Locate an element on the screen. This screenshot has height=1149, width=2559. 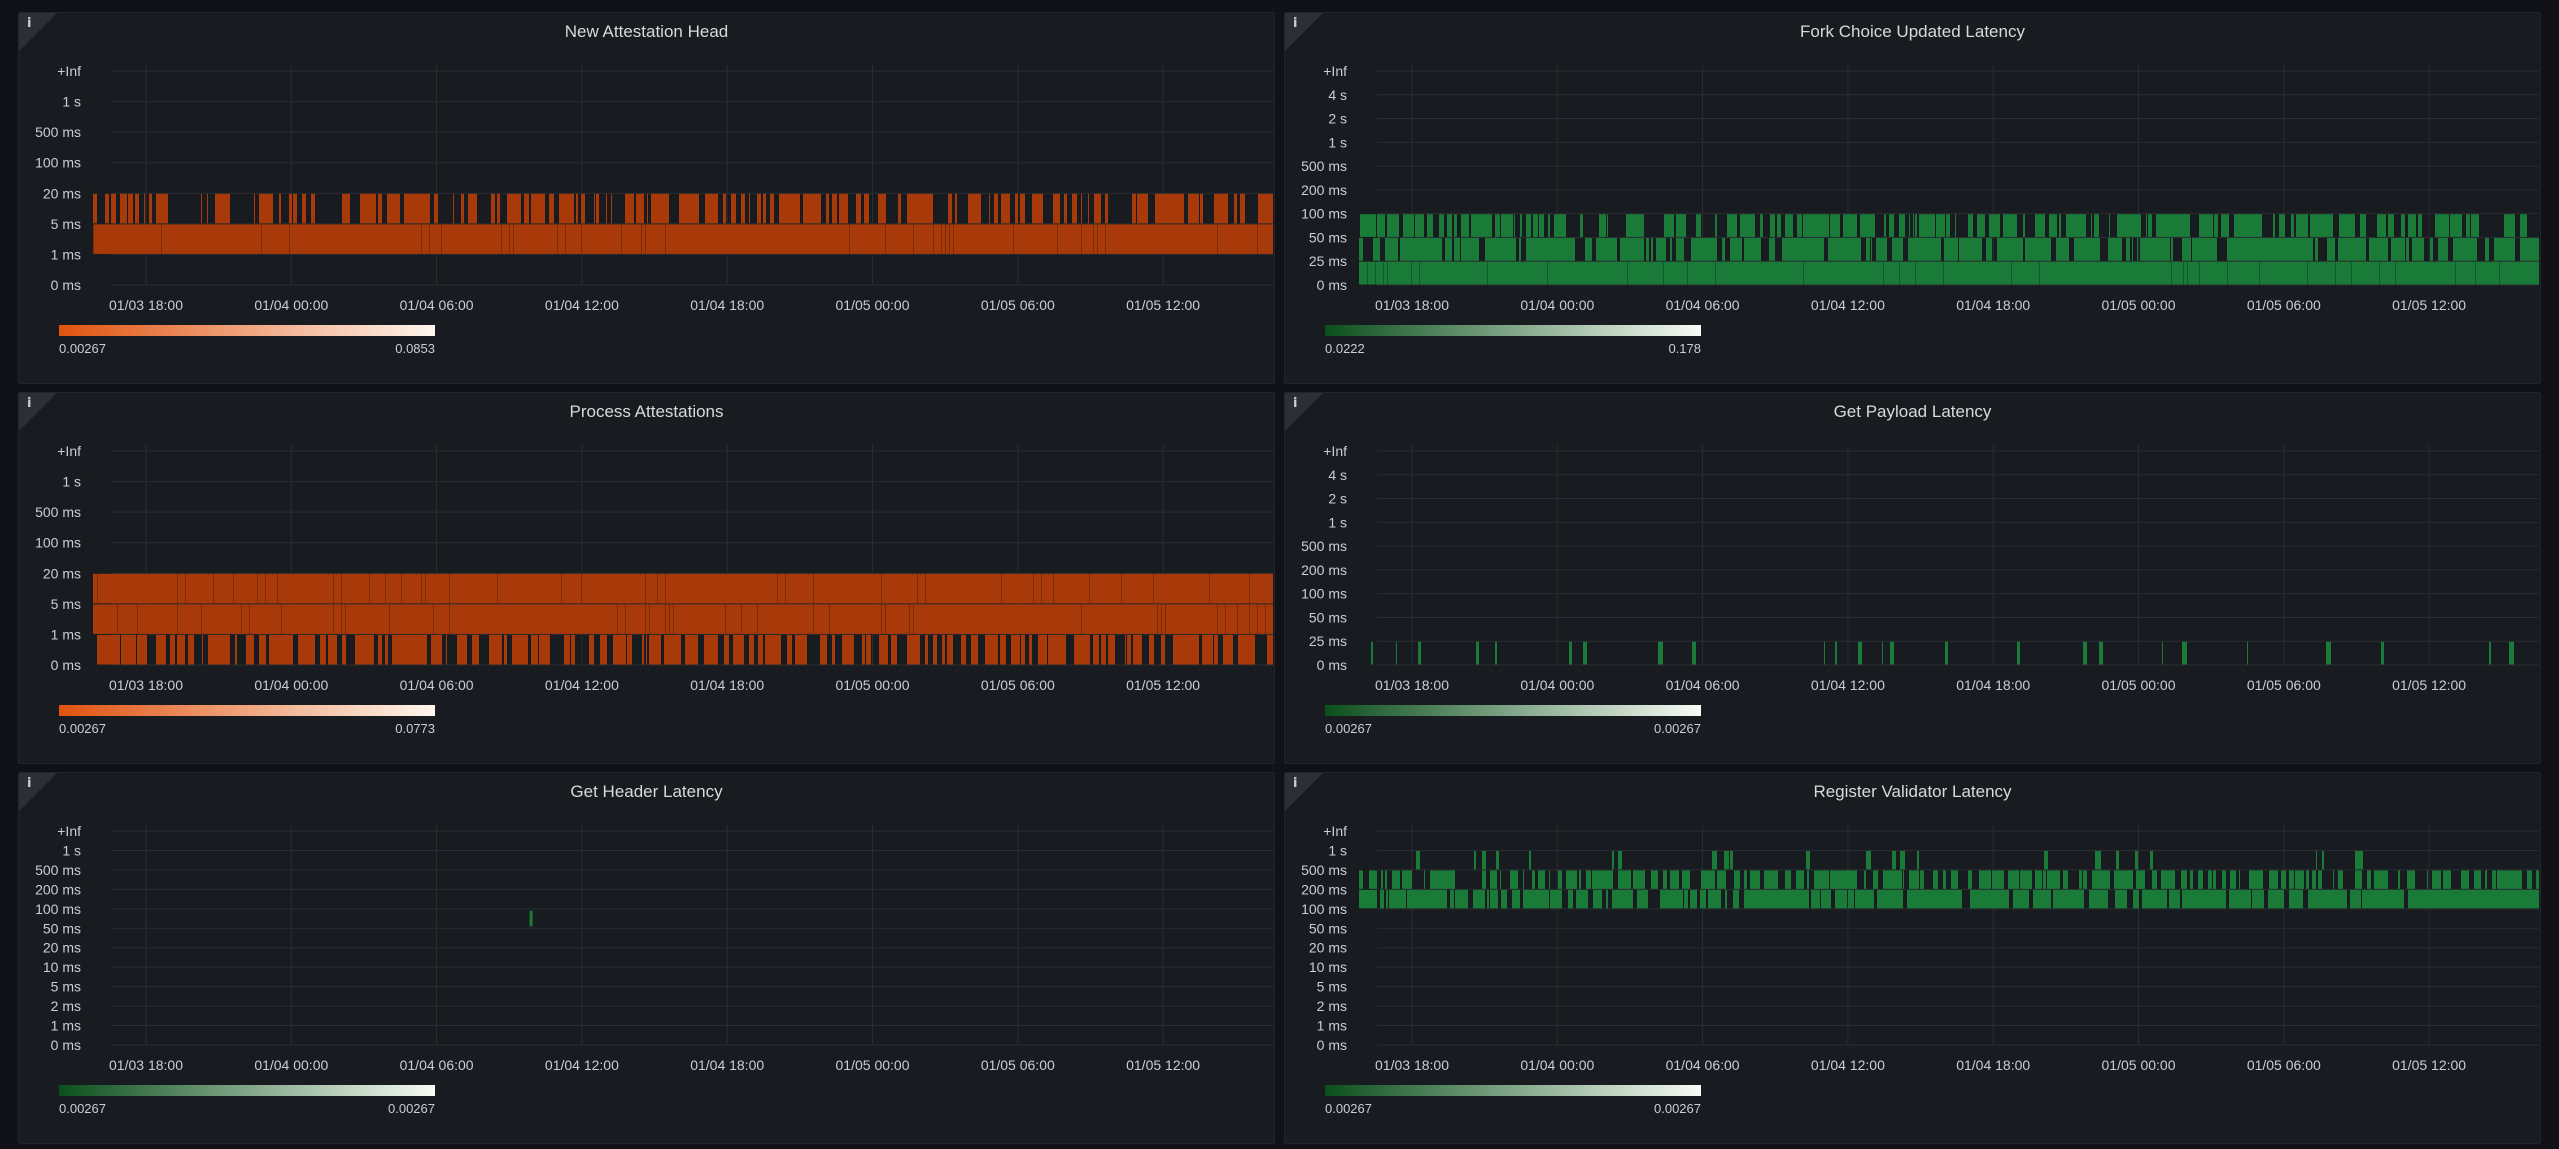
y-tick-label: 500 ms is located at coordinates (58, 870).